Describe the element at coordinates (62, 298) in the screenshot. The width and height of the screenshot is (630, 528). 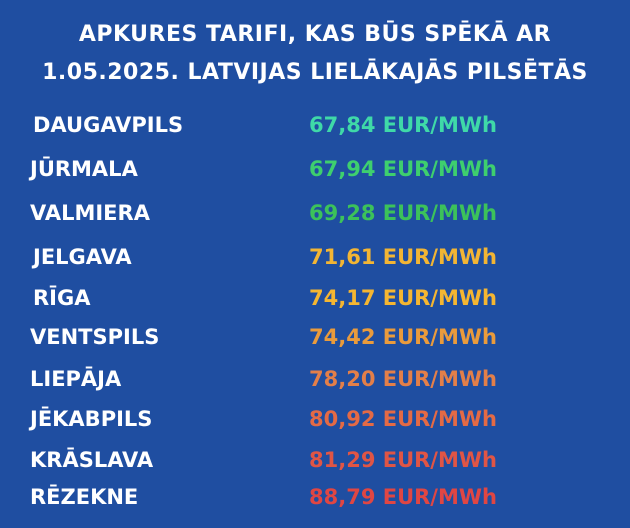
I see `city-riga: RĪGA` at that location.